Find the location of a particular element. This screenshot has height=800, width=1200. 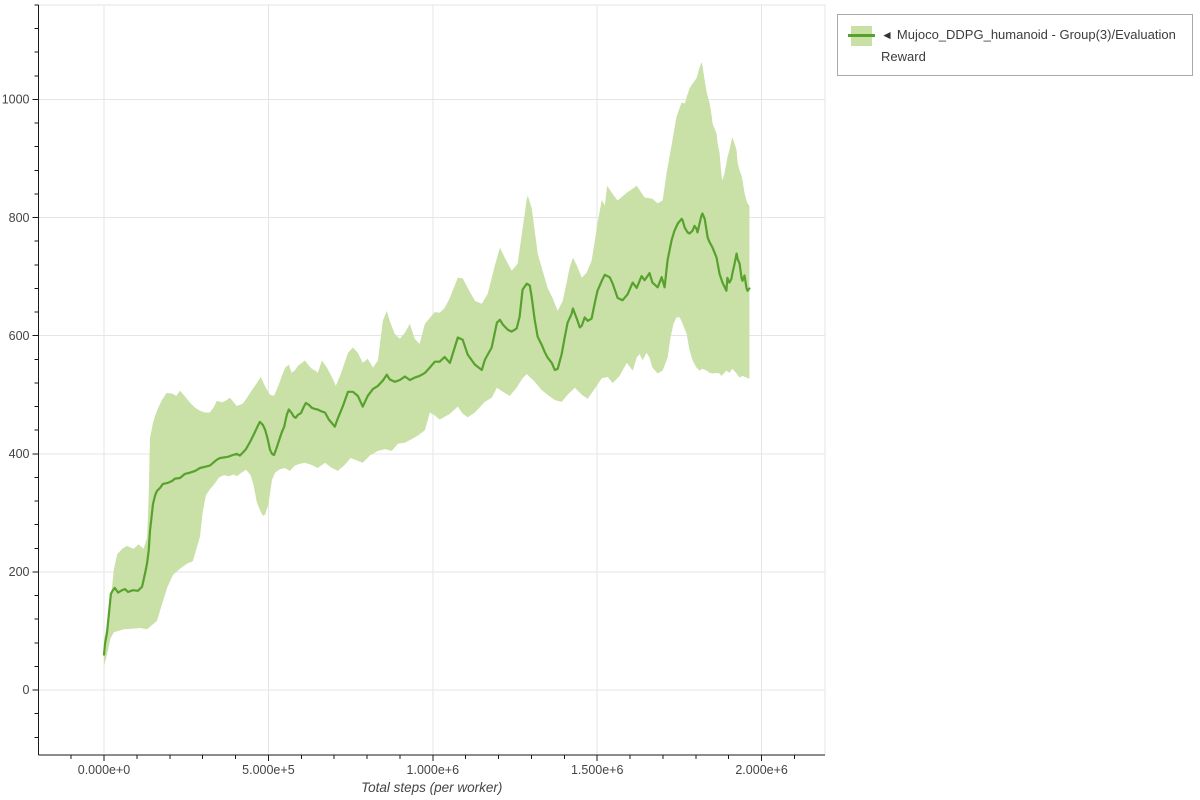

svg-text: 200 is located at coordinates (19, 572).